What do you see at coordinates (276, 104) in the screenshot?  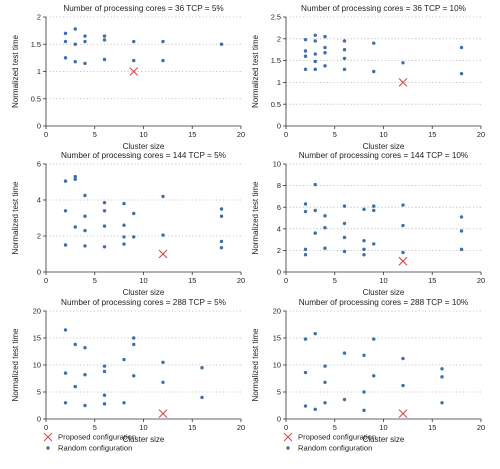 I see `y-tick-label: 0.5` at bounding box center [276, 104].